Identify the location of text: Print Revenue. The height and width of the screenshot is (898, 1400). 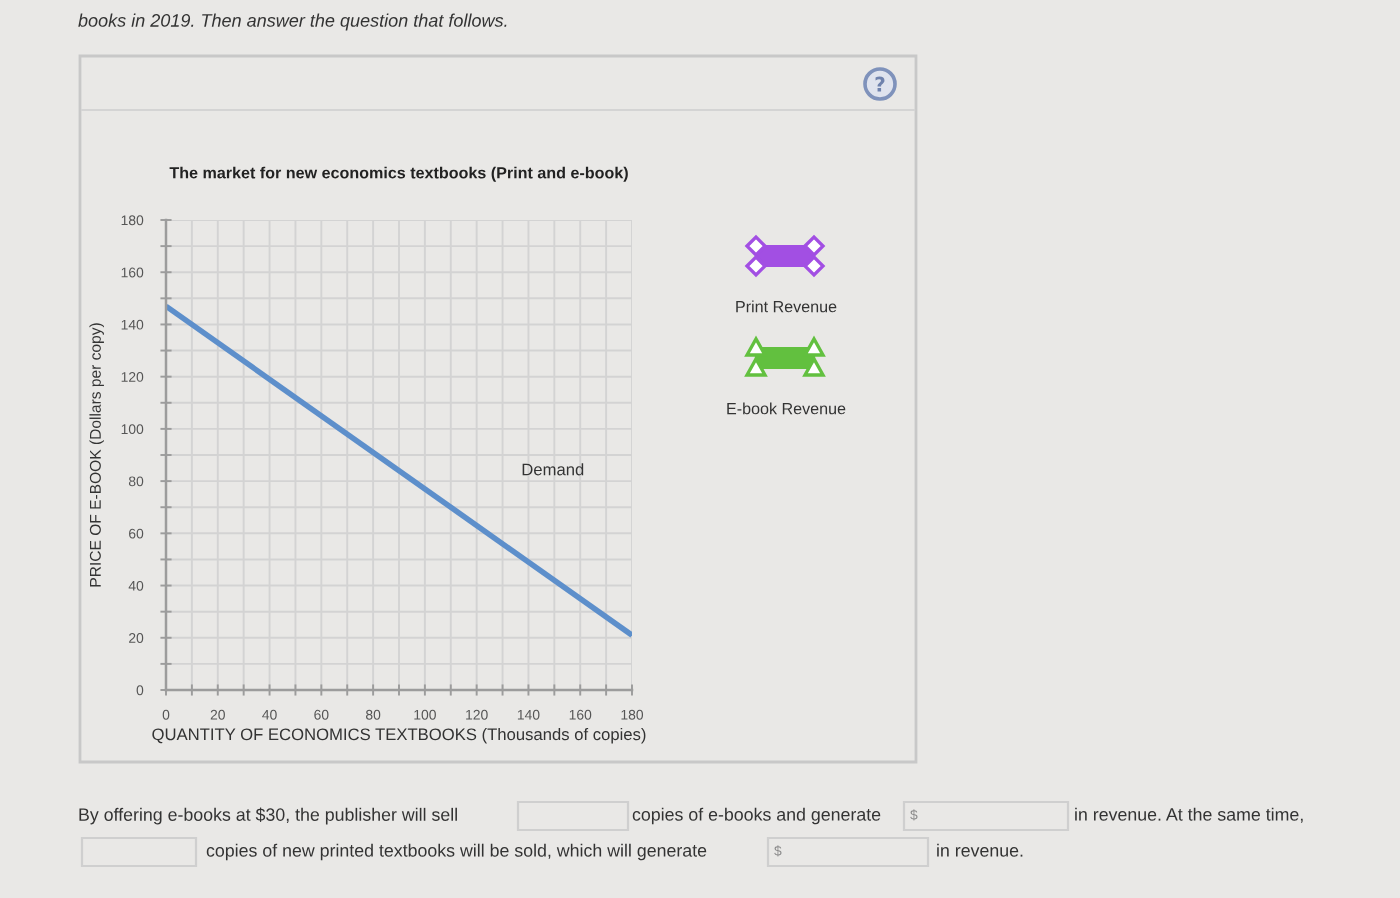
(786, 306).